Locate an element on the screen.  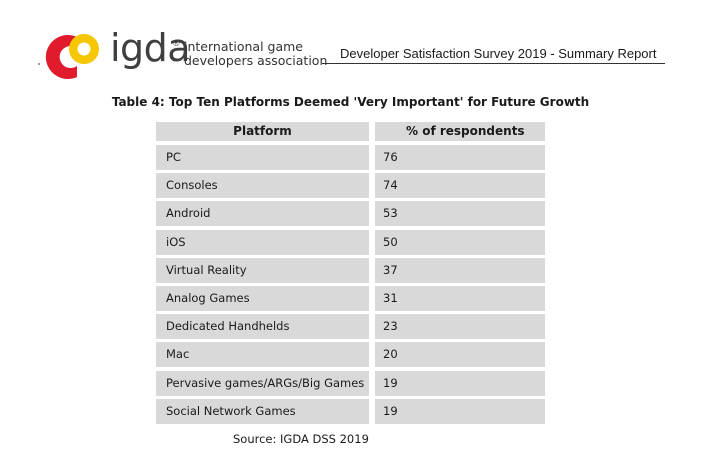
table-row: Virtual Reality 37 is located at coordinates (350, 270).